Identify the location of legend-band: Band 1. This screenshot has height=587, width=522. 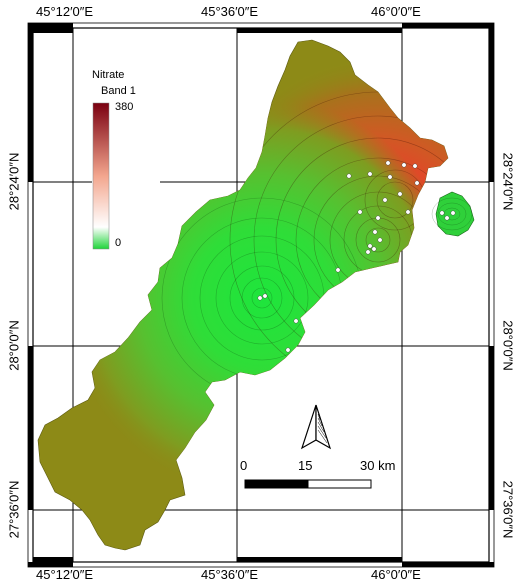
(118, 91).